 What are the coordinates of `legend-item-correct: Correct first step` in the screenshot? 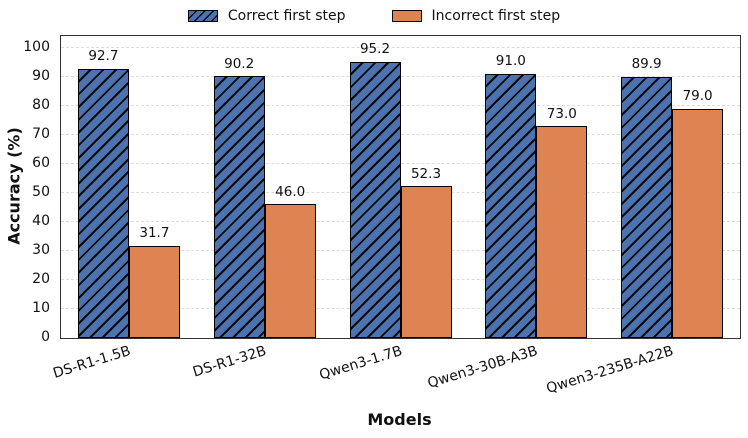 It's located at (266, 16).